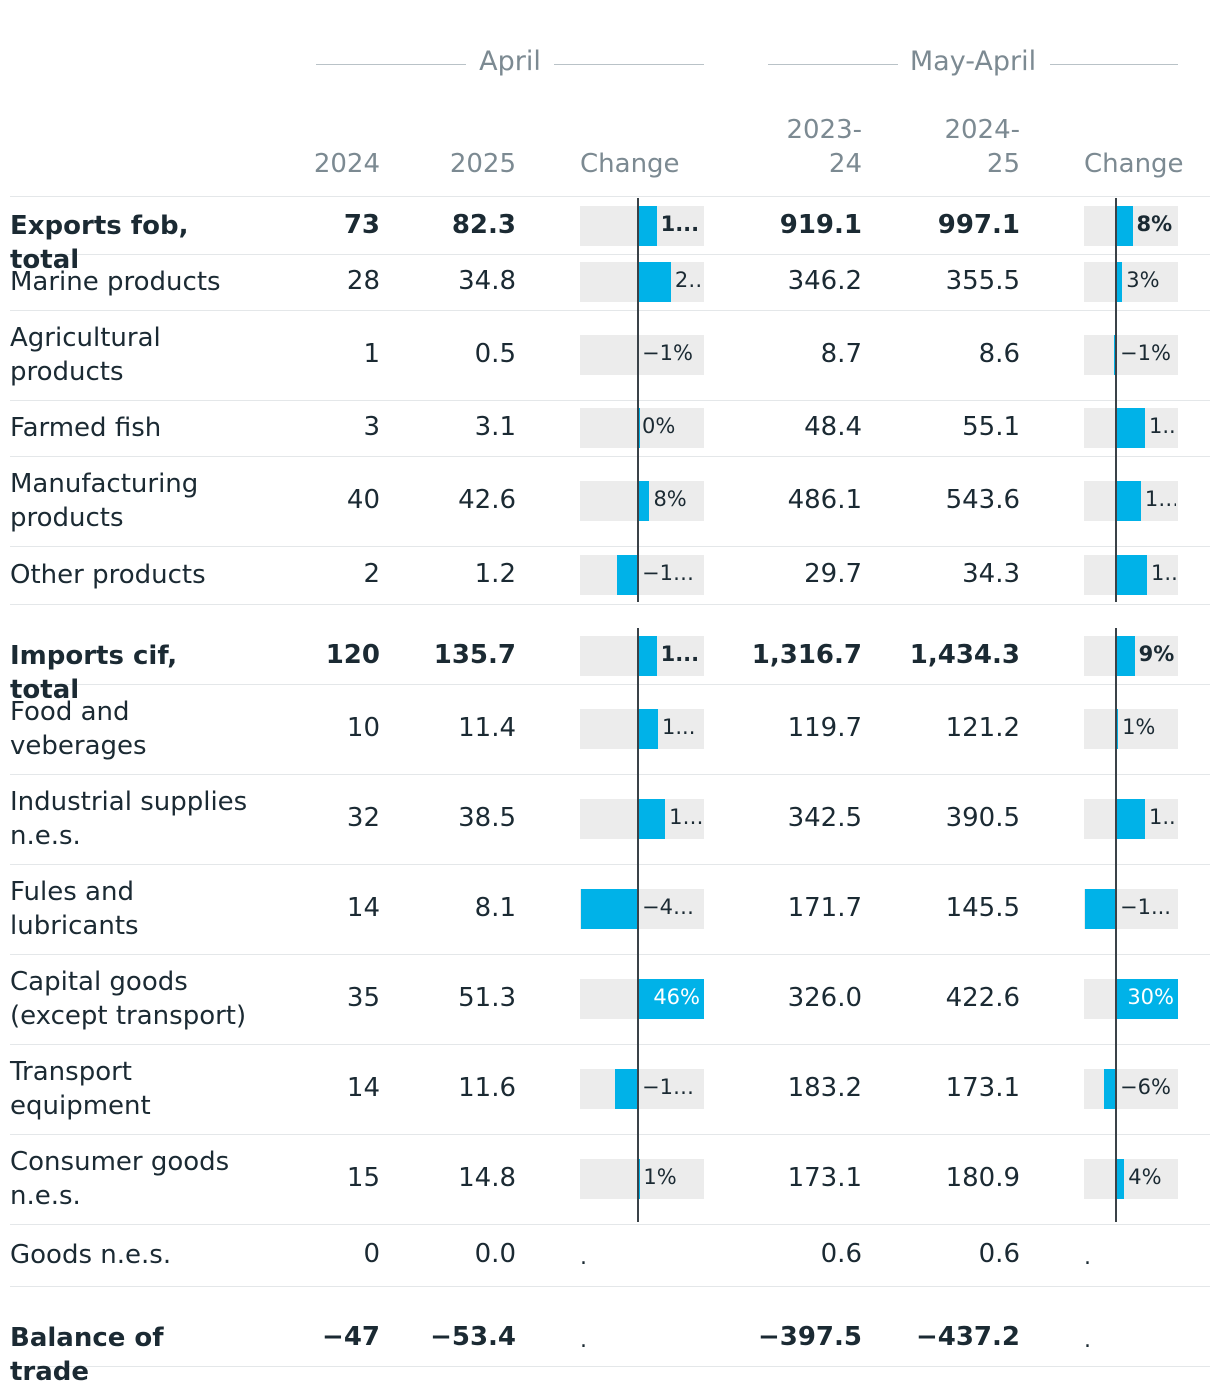 The width and height of the screenshot is (1220, 1389). I want to click on value-2024-25: −437.2, so click(967, 1337).